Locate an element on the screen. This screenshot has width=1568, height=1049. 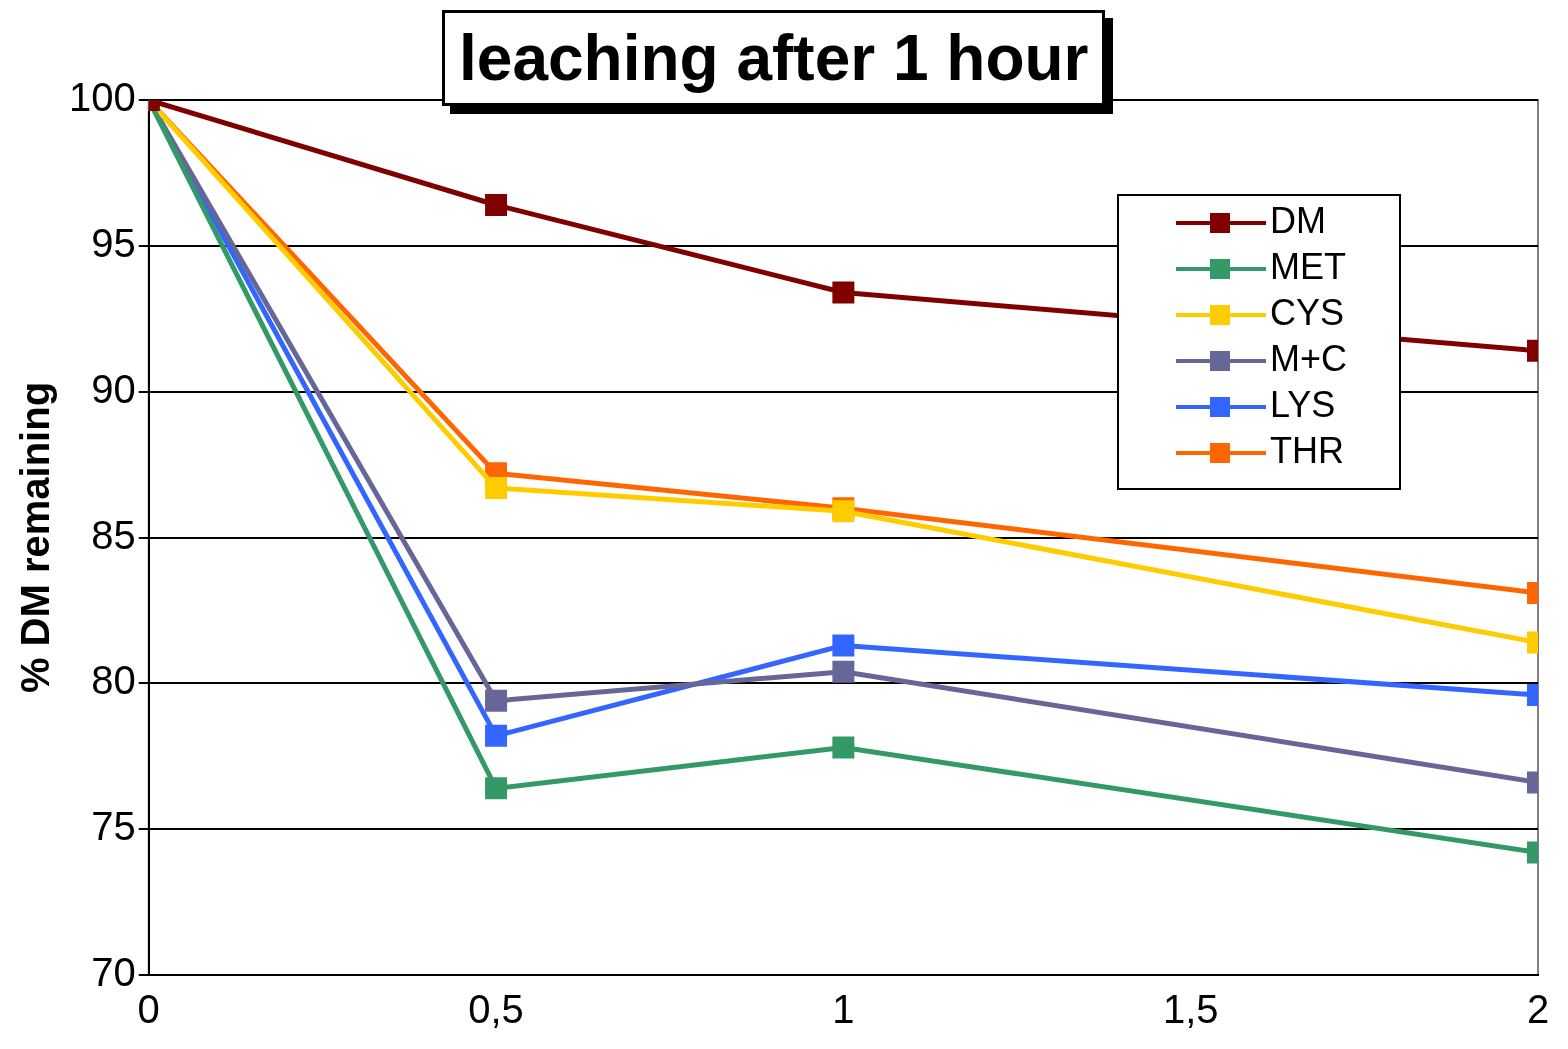
x-tick-label: 1 is located at coordinates (843, 1009).